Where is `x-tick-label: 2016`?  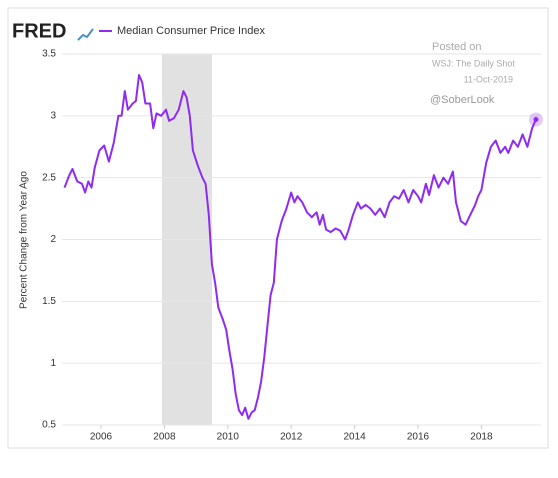
x-tick-label: 2016 is located at coordinates (418, 437).